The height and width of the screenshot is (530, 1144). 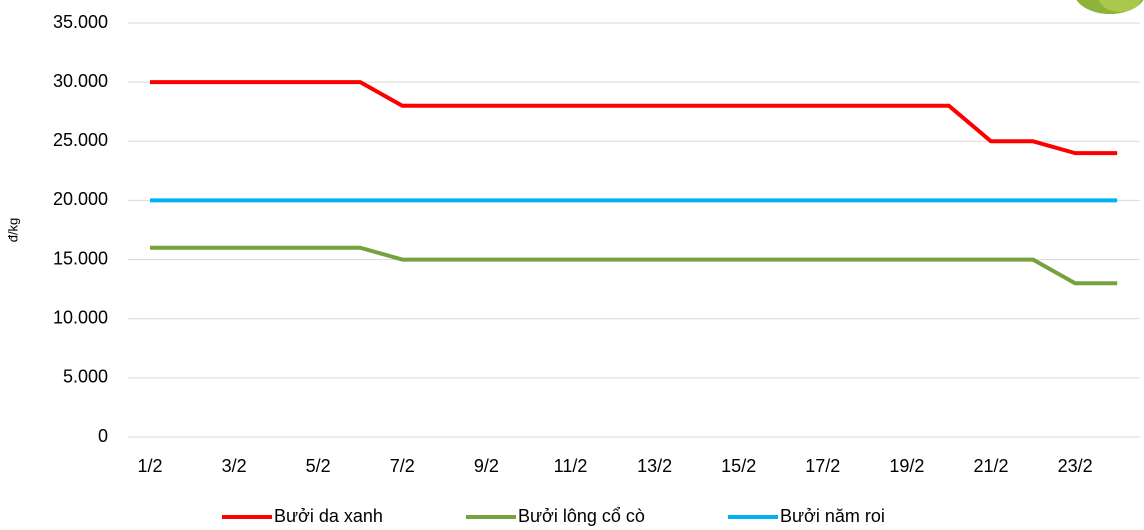 I want to click on x-tick-label: 11/2, so click(x=571, y=466).